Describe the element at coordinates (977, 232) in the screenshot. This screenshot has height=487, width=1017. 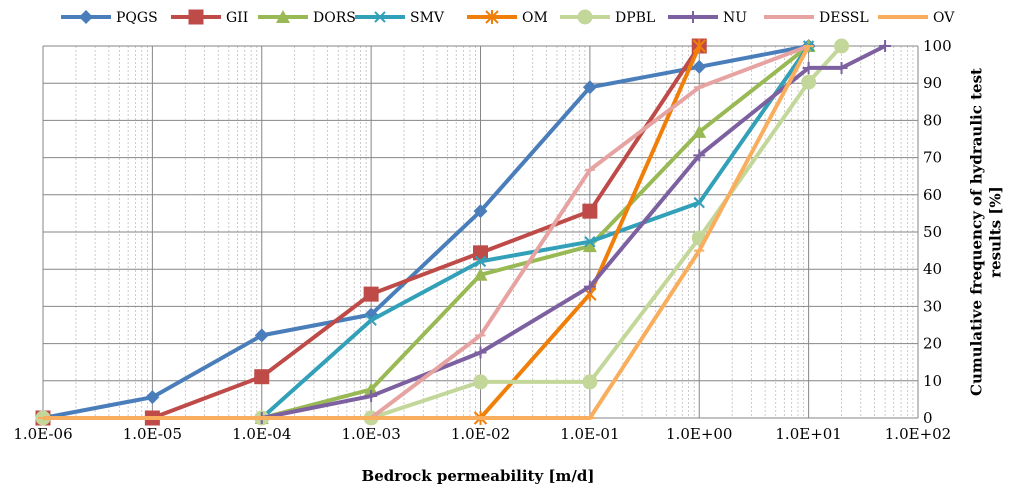
I see `y-axis-title-line: Cumulative frequency of hydraulic test` at that location.